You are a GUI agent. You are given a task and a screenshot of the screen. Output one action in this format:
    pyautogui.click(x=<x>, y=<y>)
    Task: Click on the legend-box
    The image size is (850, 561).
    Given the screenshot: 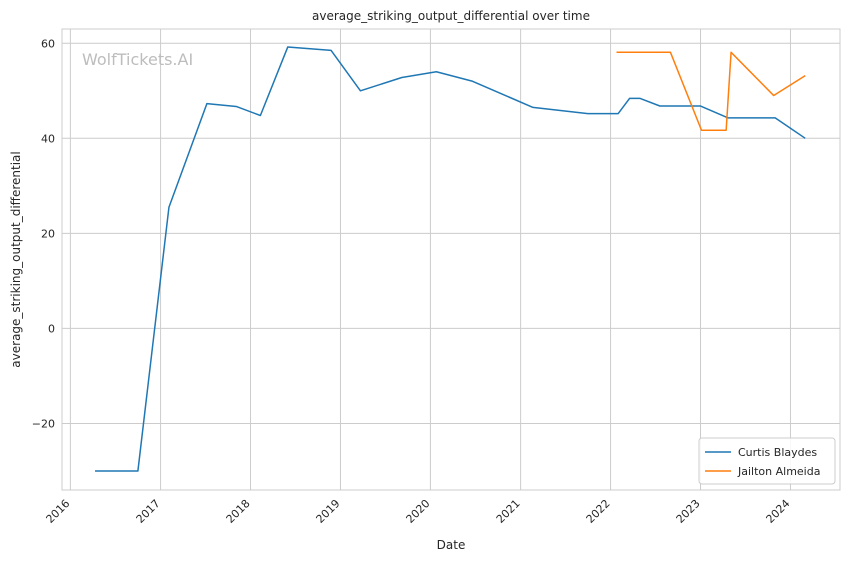 What is the action you would take?
    pyautogui.click(x=767, y=461)
    